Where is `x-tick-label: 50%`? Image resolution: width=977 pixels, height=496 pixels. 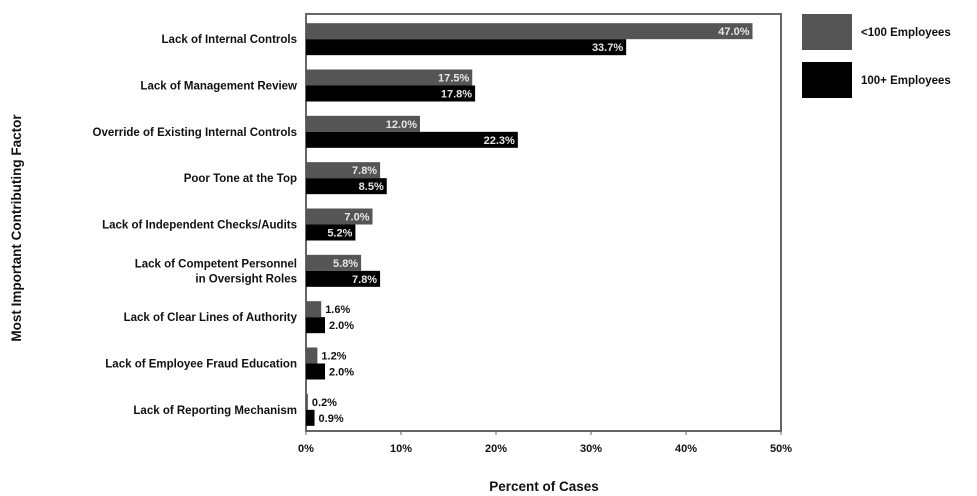 x-tick-label: 50% is located at coordinates (781, 449).